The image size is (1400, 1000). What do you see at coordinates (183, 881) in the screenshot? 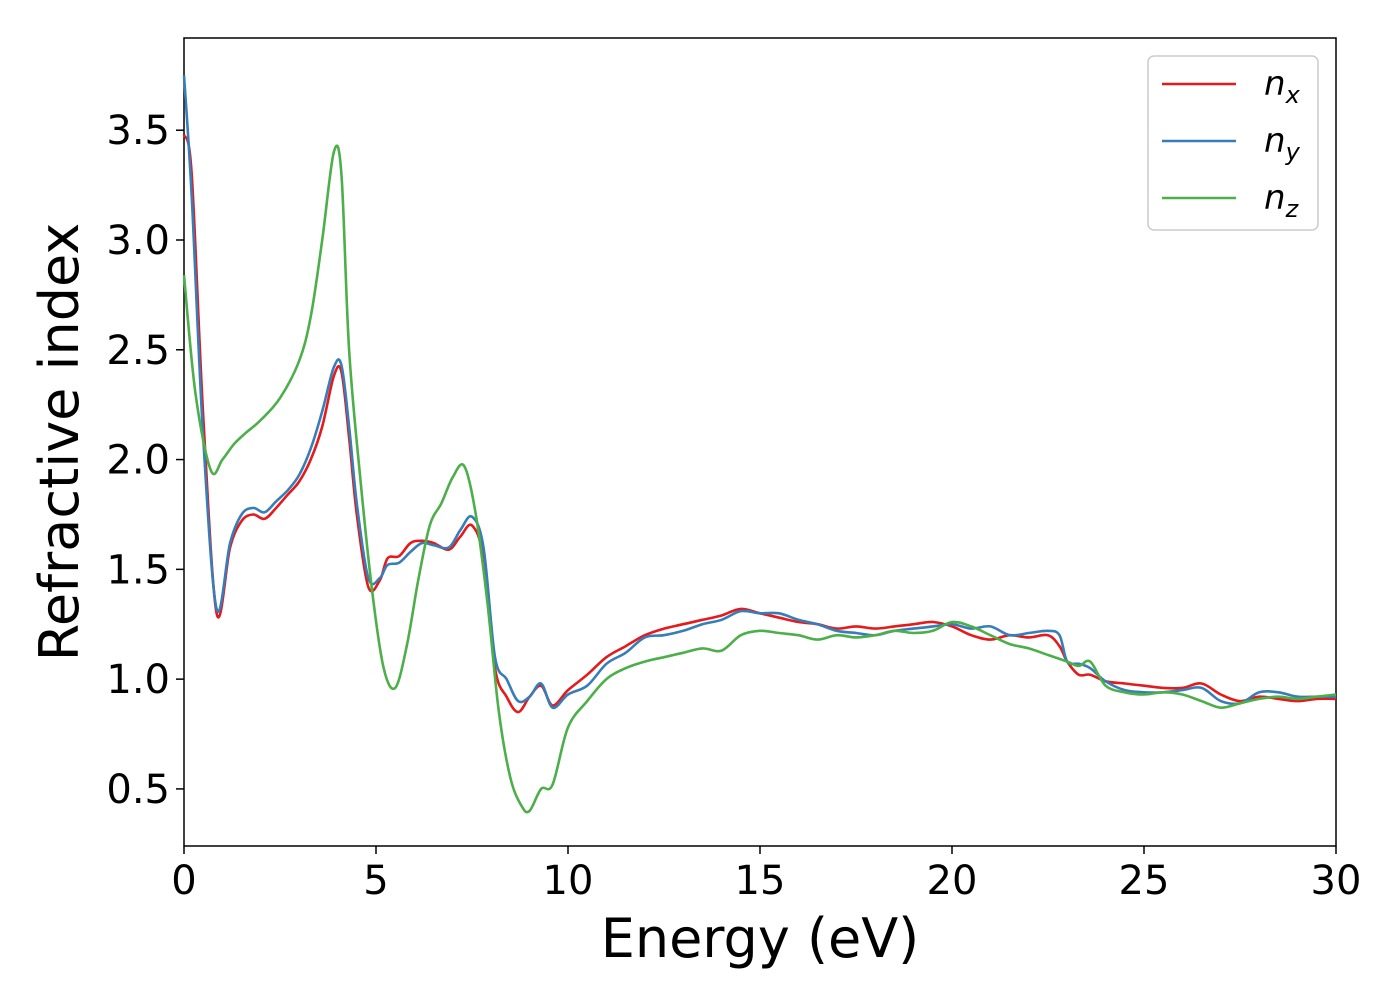
I see `x-tick-label: 0` at bounding box center [183, 881].